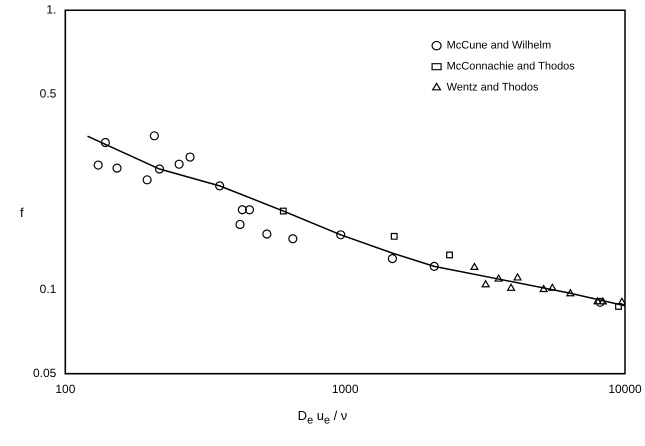  Describe the element at coordinates (44, 373) in the screenshot. I see `y-tick-label: 0.05` at that location.